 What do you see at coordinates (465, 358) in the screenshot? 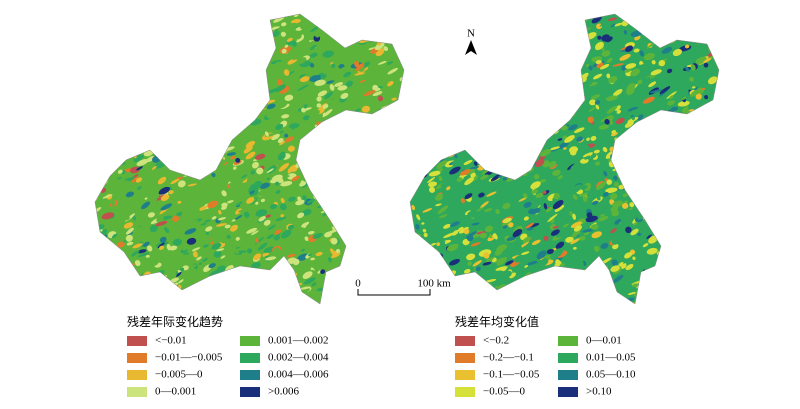
I see `legend-swatch` at bounding box center [465, 358].